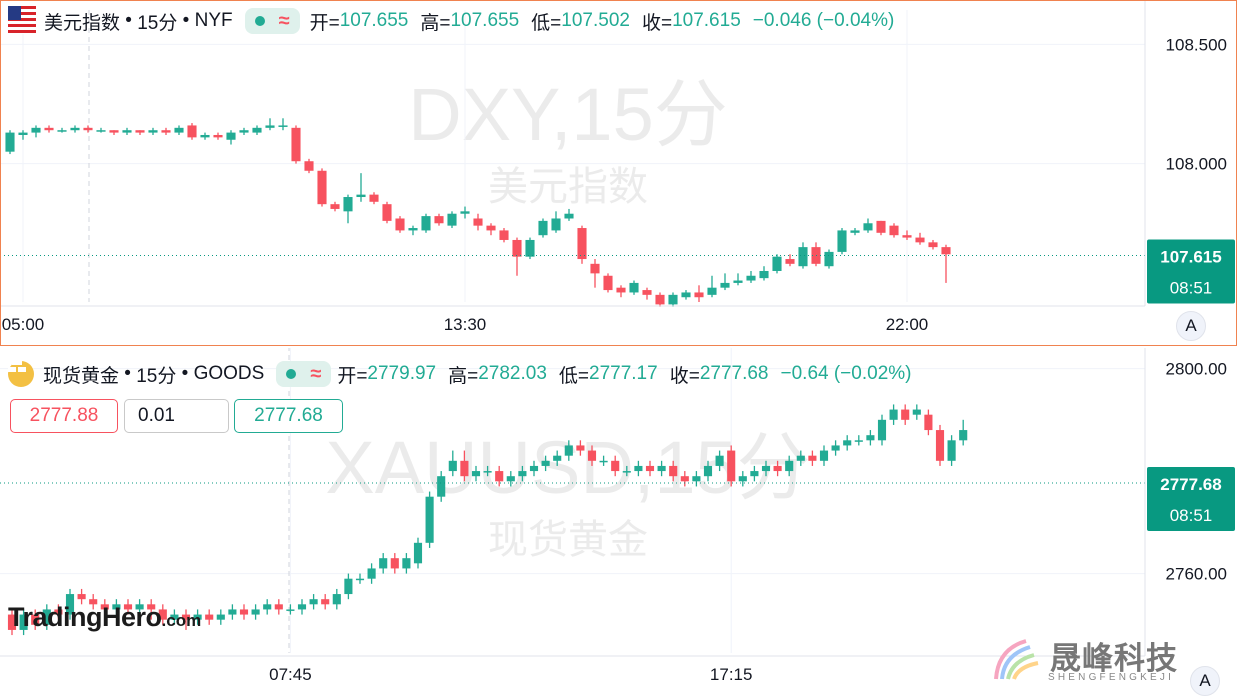 The image size is (1237, 696). What do you see at coordinates (568, 114) in the screenshot?
I see `chart-watermark: DXY,15分` at bounding box center [568, 114].